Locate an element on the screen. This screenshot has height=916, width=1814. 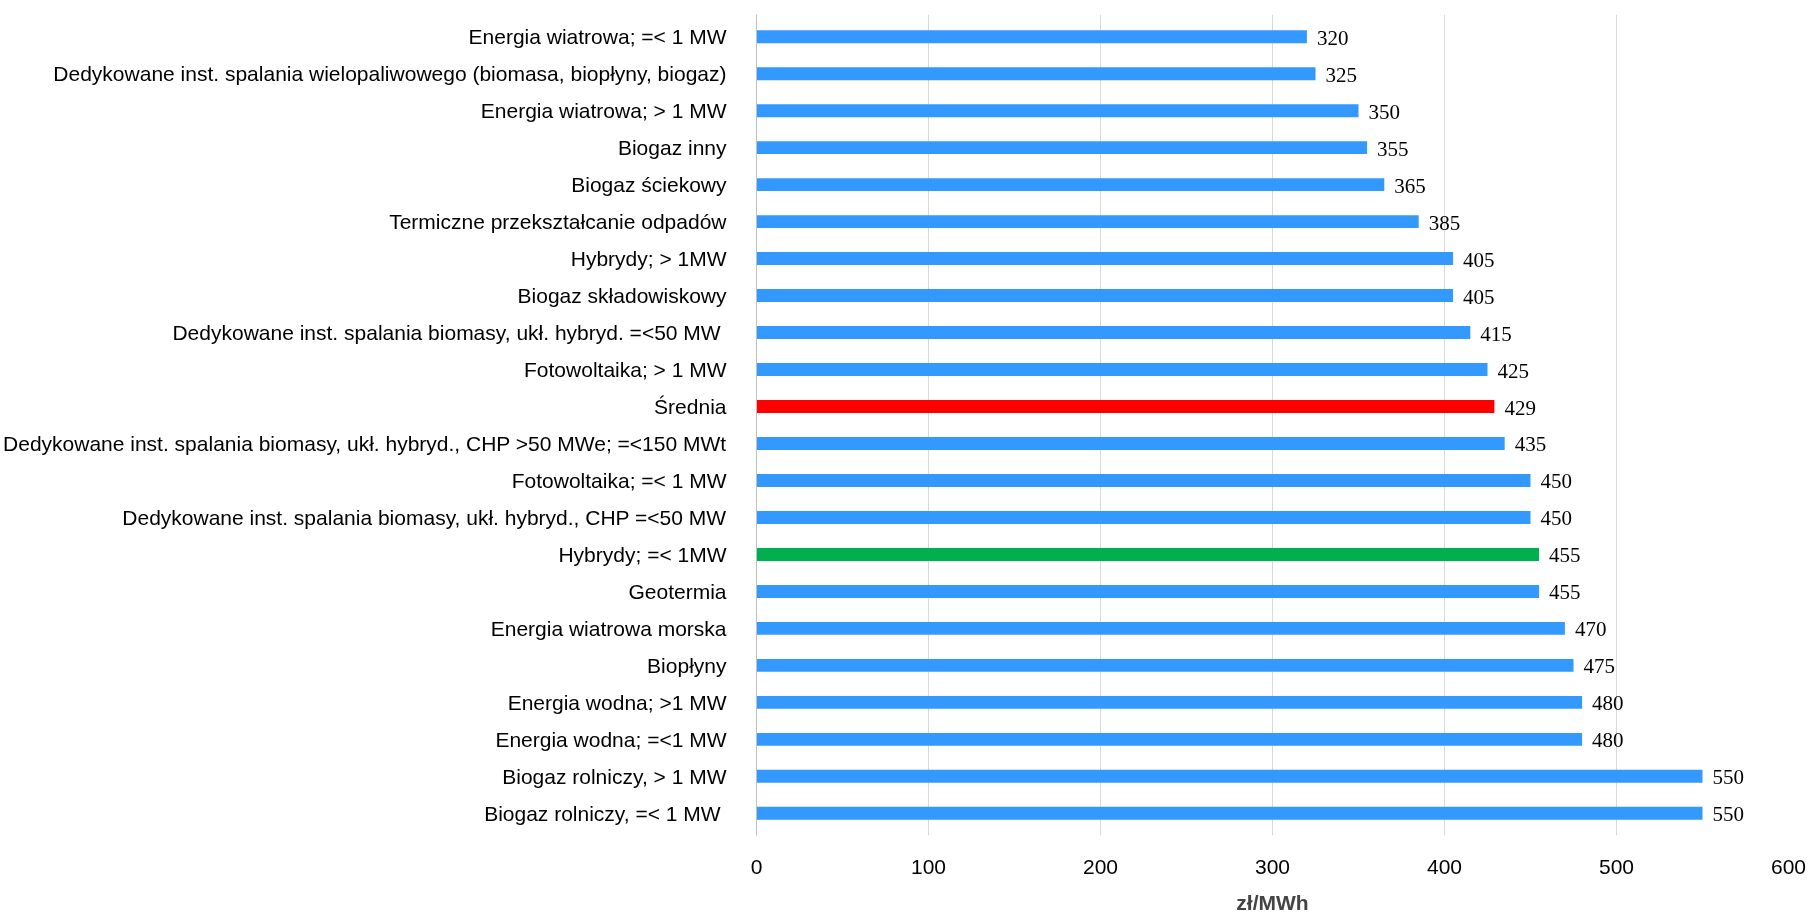
x-tick-label: 0 is located at coordinates (756, 866).